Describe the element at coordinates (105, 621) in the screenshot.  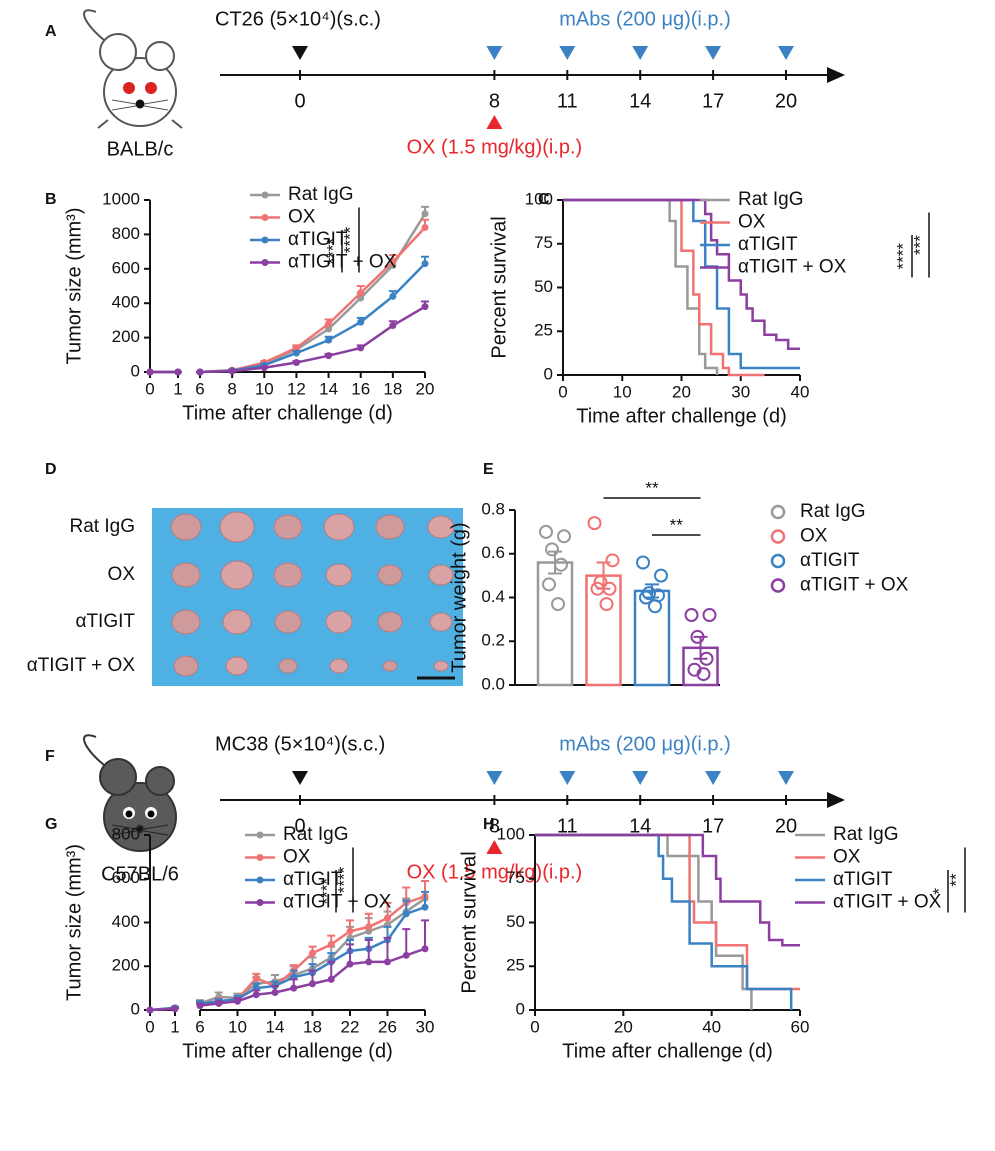
I see `photo-row-label: αTIGIT` at that location.